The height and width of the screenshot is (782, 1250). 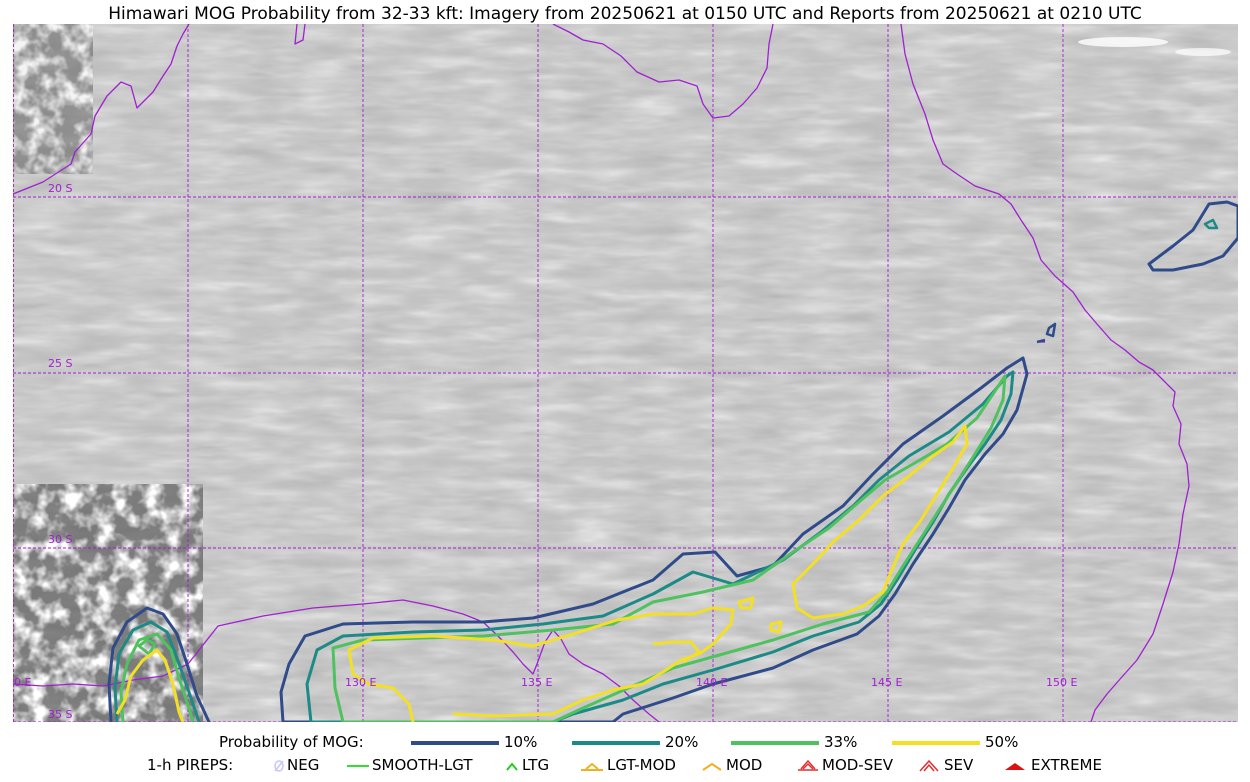 What do you see at coordinates (1062, 682) in the screenshot?
I see `lon-label-150e: 150 E` at bounding box center [1062, 682].